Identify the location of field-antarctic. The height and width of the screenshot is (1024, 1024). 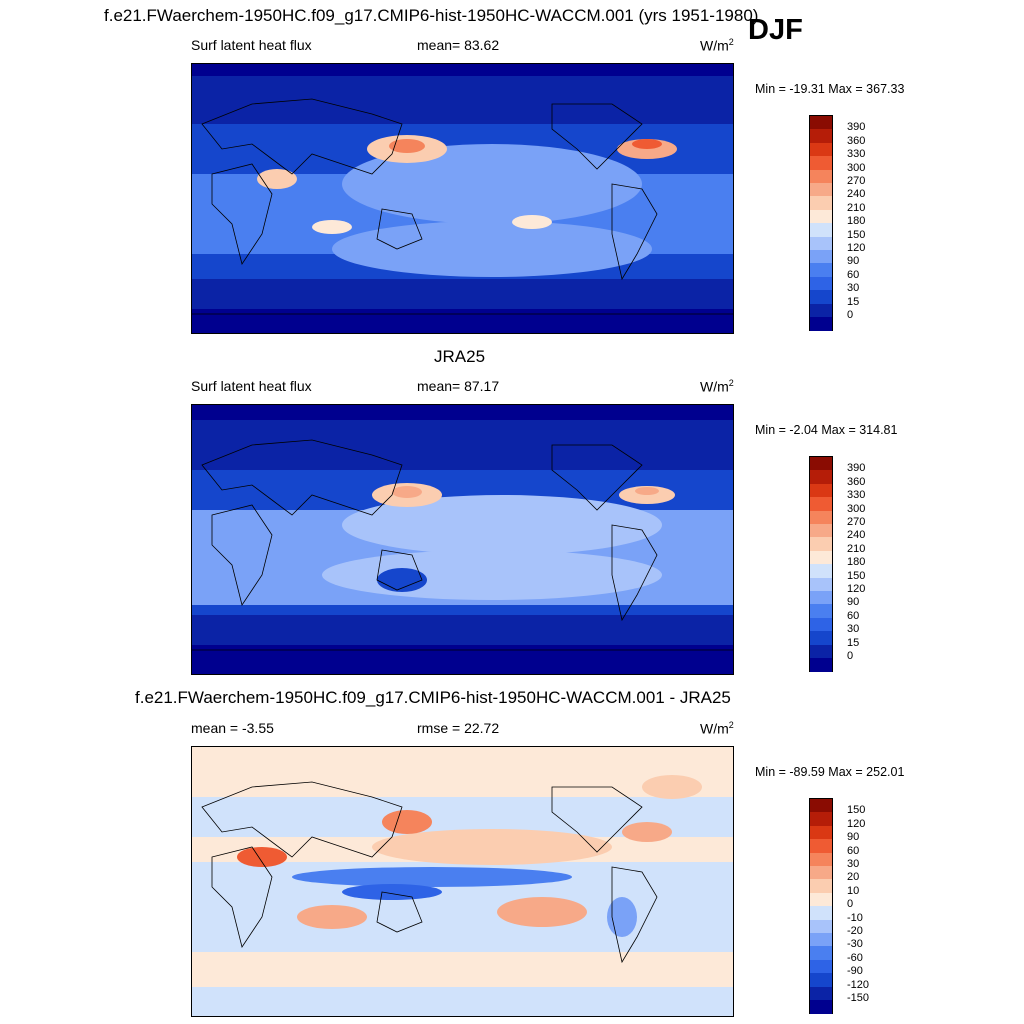
(462, 321).